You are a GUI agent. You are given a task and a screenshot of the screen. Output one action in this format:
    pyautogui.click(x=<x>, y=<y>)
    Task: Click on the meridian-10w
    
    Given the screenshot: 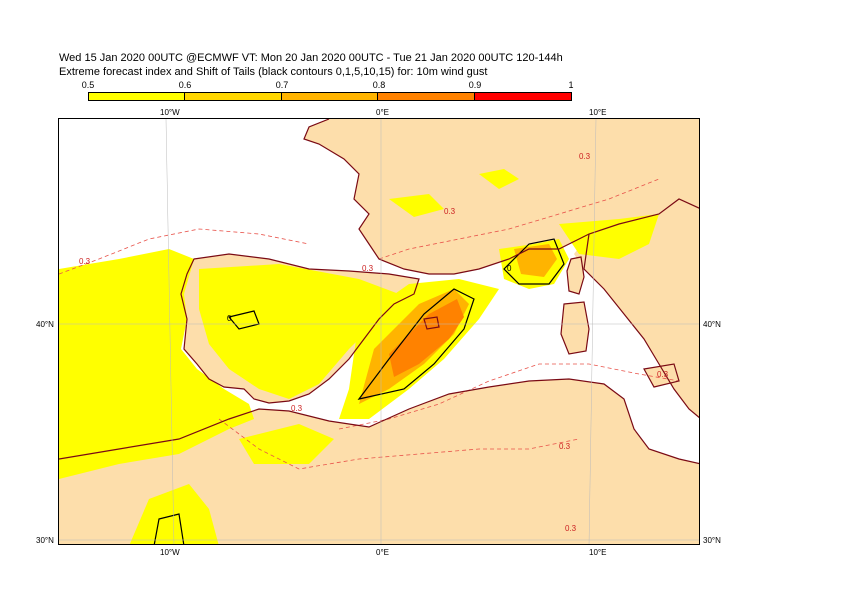 What is the action you would take?
    pyautogui.click(x=170, y=331)
    